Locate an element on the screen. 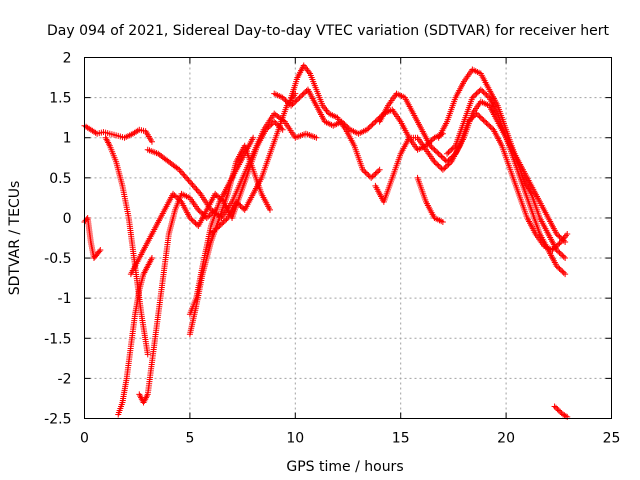 The width and height of the screenshot is (640, 480). y-tick-label: -1.5 is located at coordinates (57, 339).